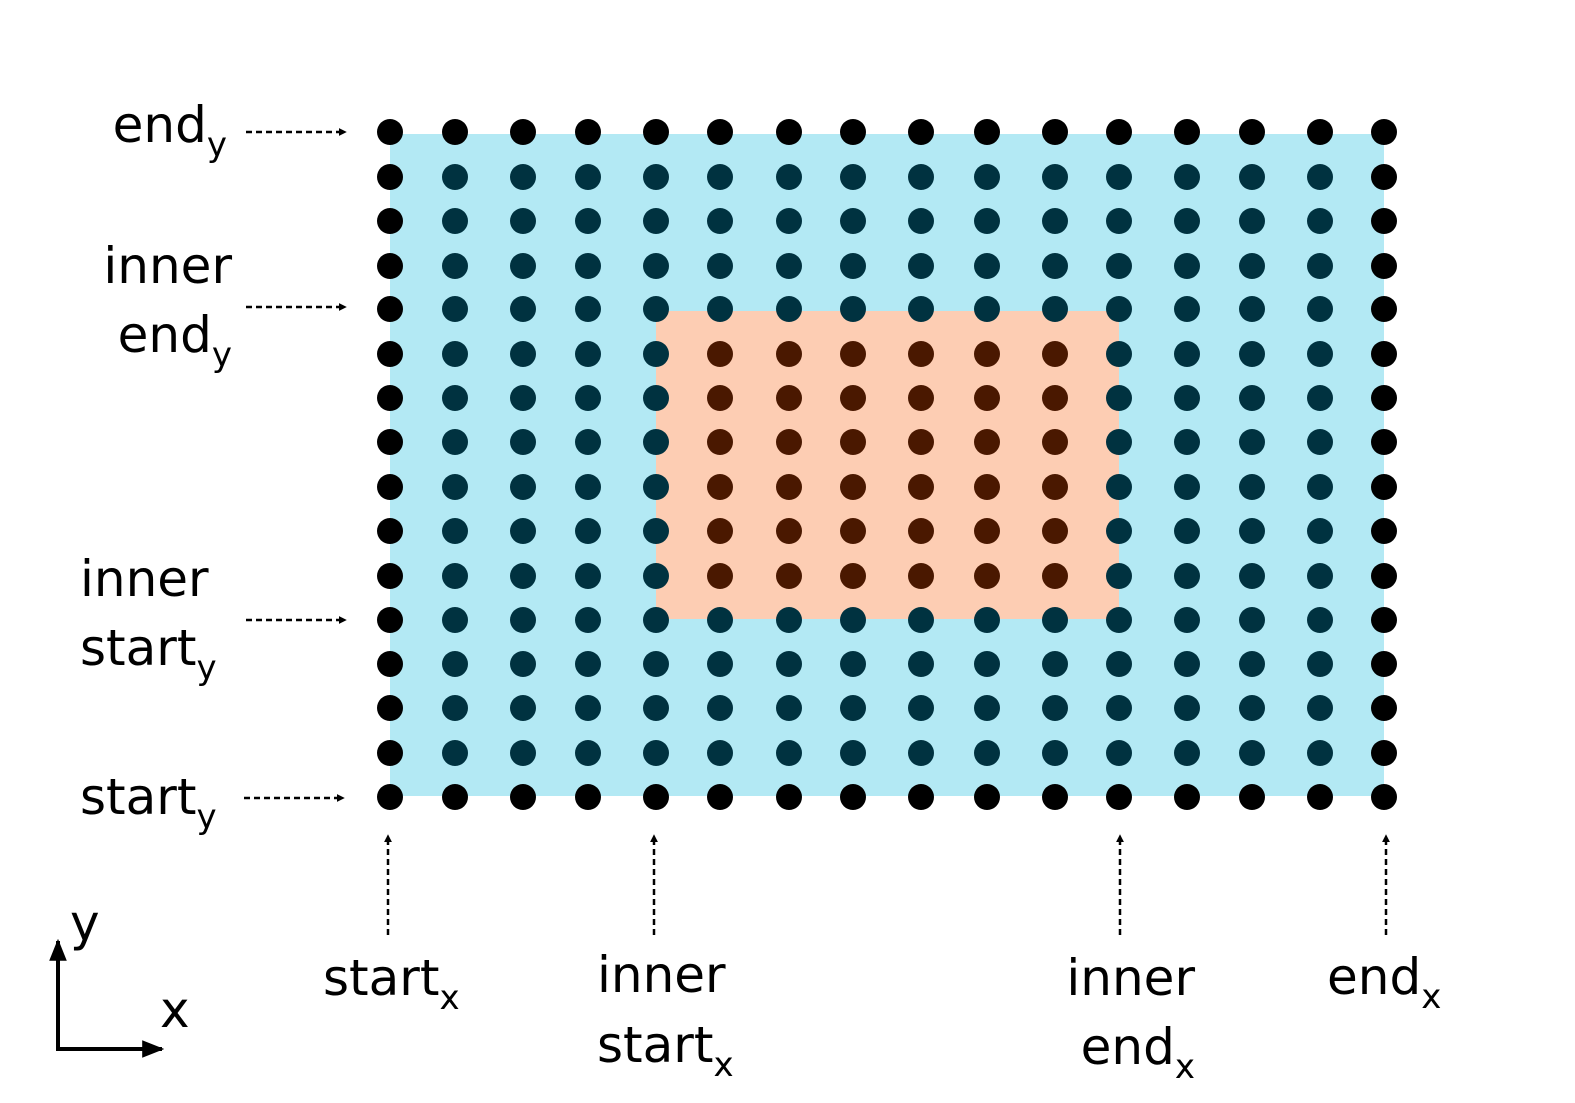 This screenshot has height=1103, width=1575. I want to click on end-x-label: endx, so click(1384, 982).